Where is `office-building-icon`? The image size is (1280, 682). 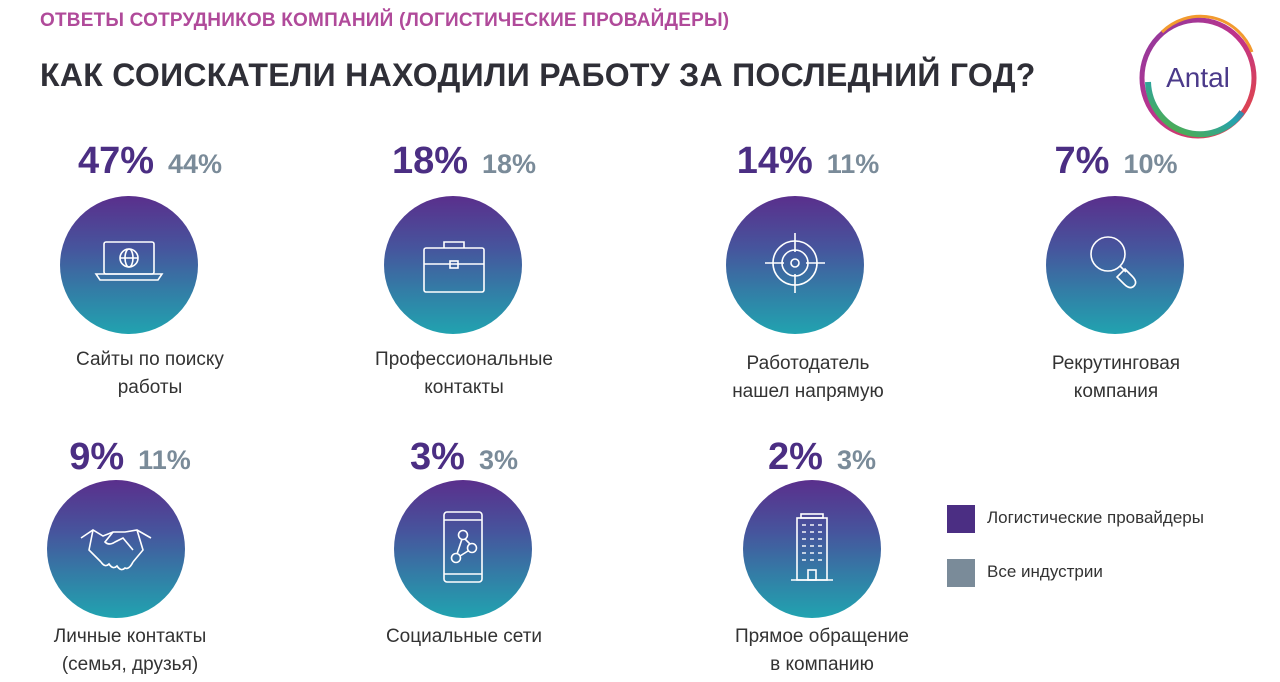
office-building-icon is located at coordinates (812, 547).